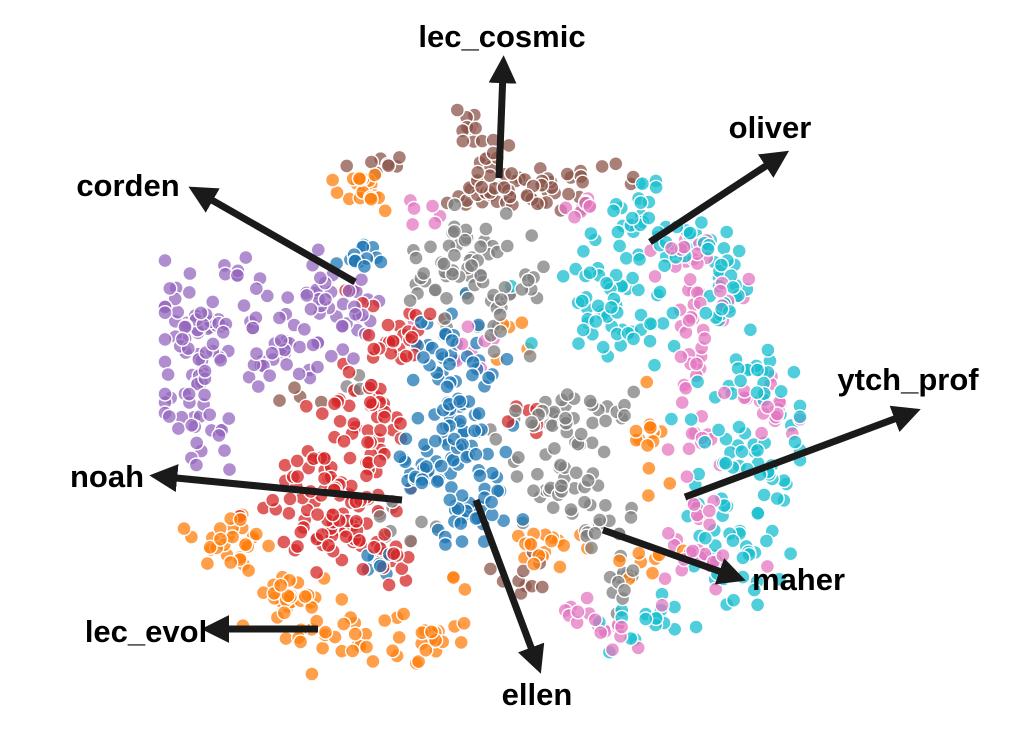 Image resolution: width=1014 pixels, height=739 pixels. Describe the element at coordinates (508, 586) in the screenshot. I see `arrow-ellen` at that location.